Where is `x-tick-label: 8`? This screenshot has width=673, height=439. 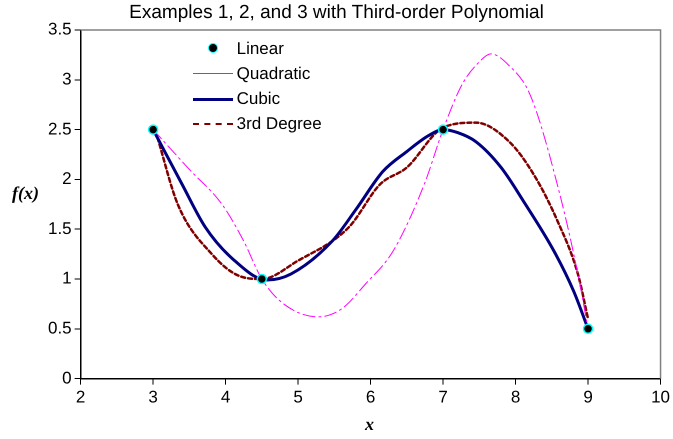
x-tick-label: 8 is located at coordinates (515, 396).